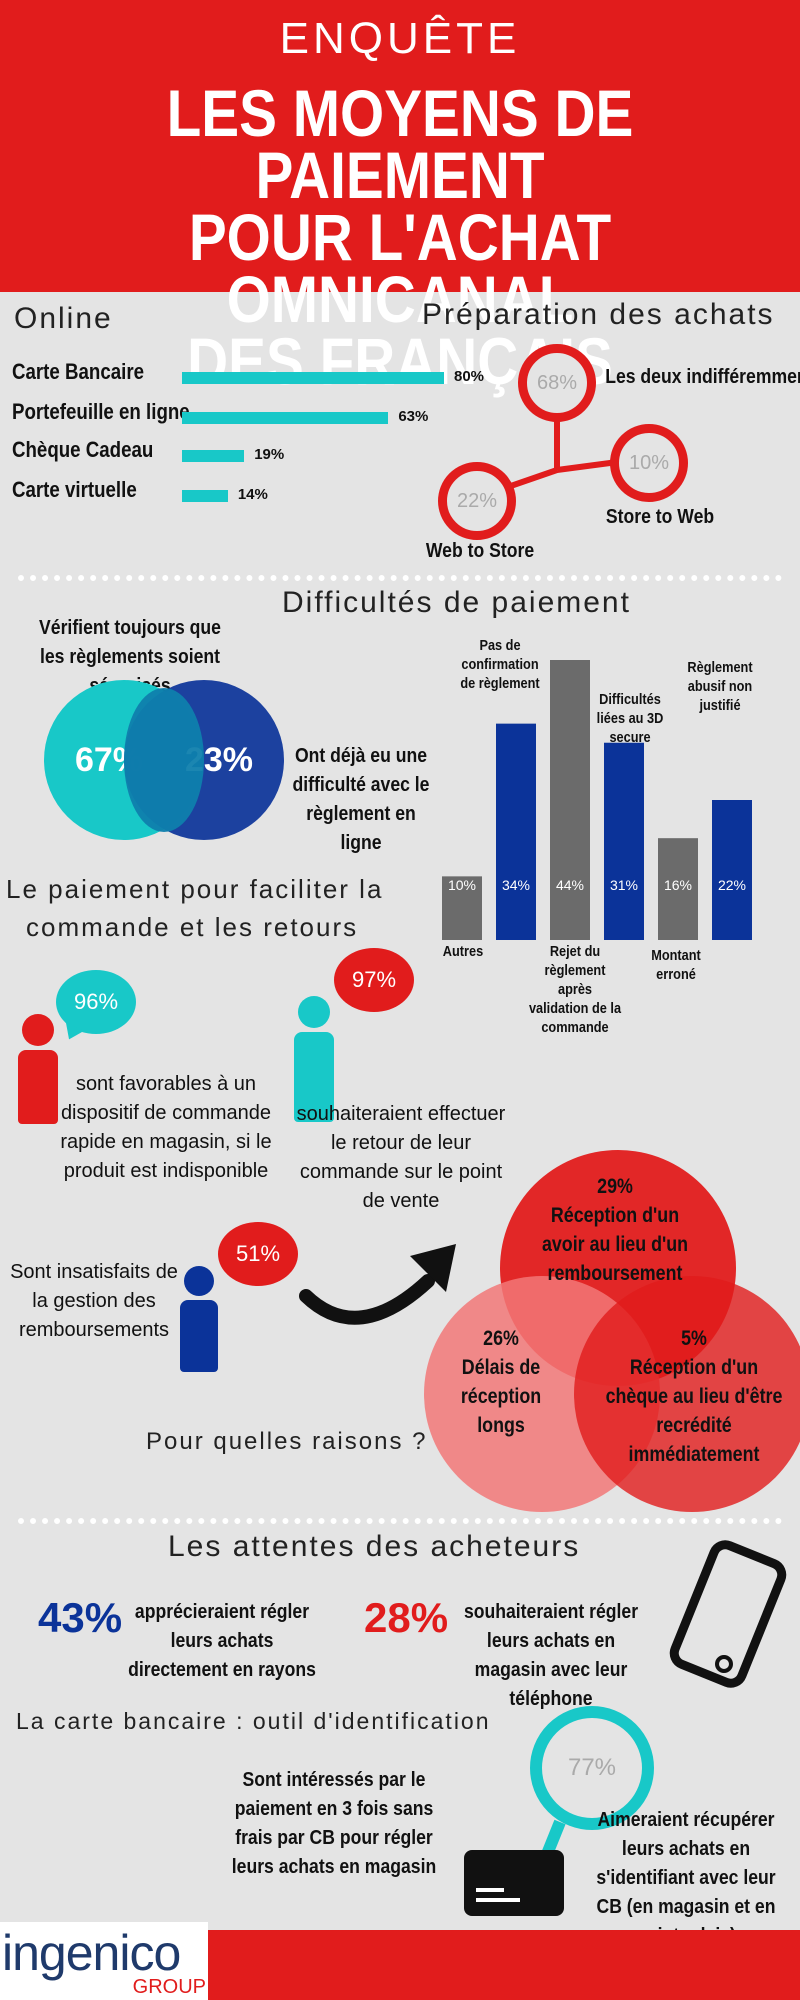  Describe the element at coordinates (400, 268) in the screenshot. I see `title-line-2: POUR L'ACHAT OMNICANAL` at that location.